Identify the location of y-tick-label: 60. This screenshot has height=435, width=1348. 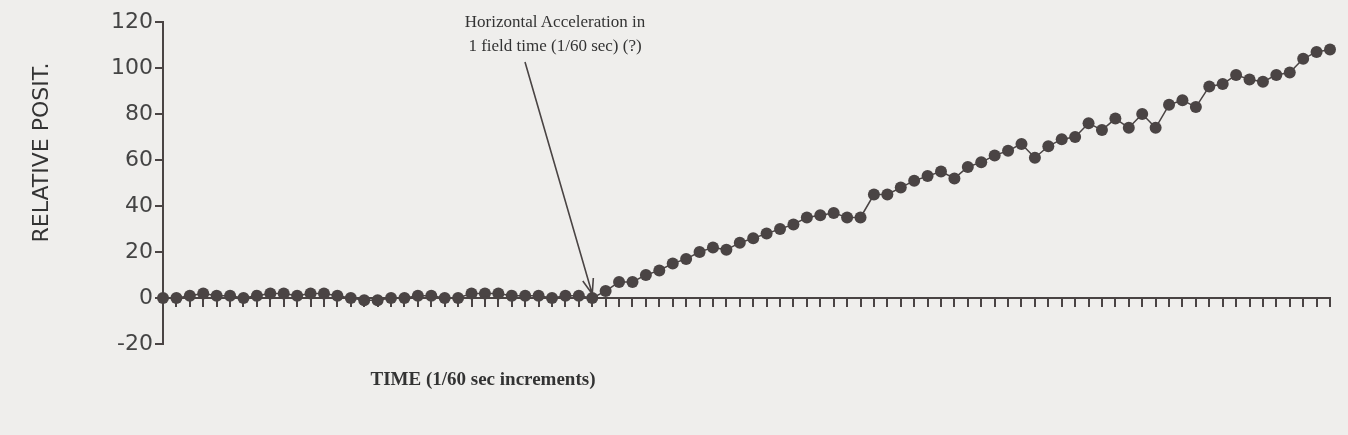
(139, 158).